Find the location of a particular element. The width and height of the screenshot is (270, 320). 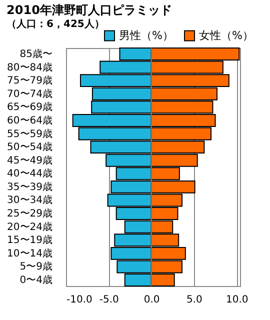

y-tick-label: 55〜59歳 is located at coordinates (29, 134).